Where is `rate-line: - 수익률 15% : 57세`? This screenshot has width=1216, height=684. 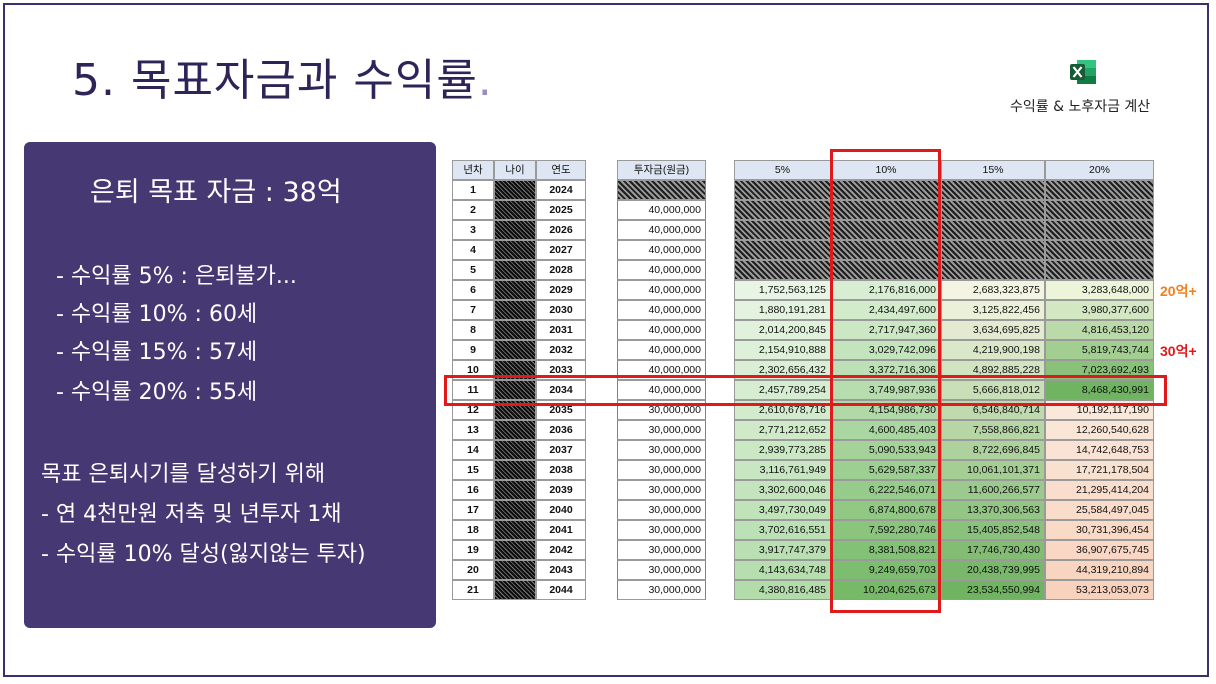
rate-line: - 수익률 15% : 57세 is located at coordinates (157, 352).